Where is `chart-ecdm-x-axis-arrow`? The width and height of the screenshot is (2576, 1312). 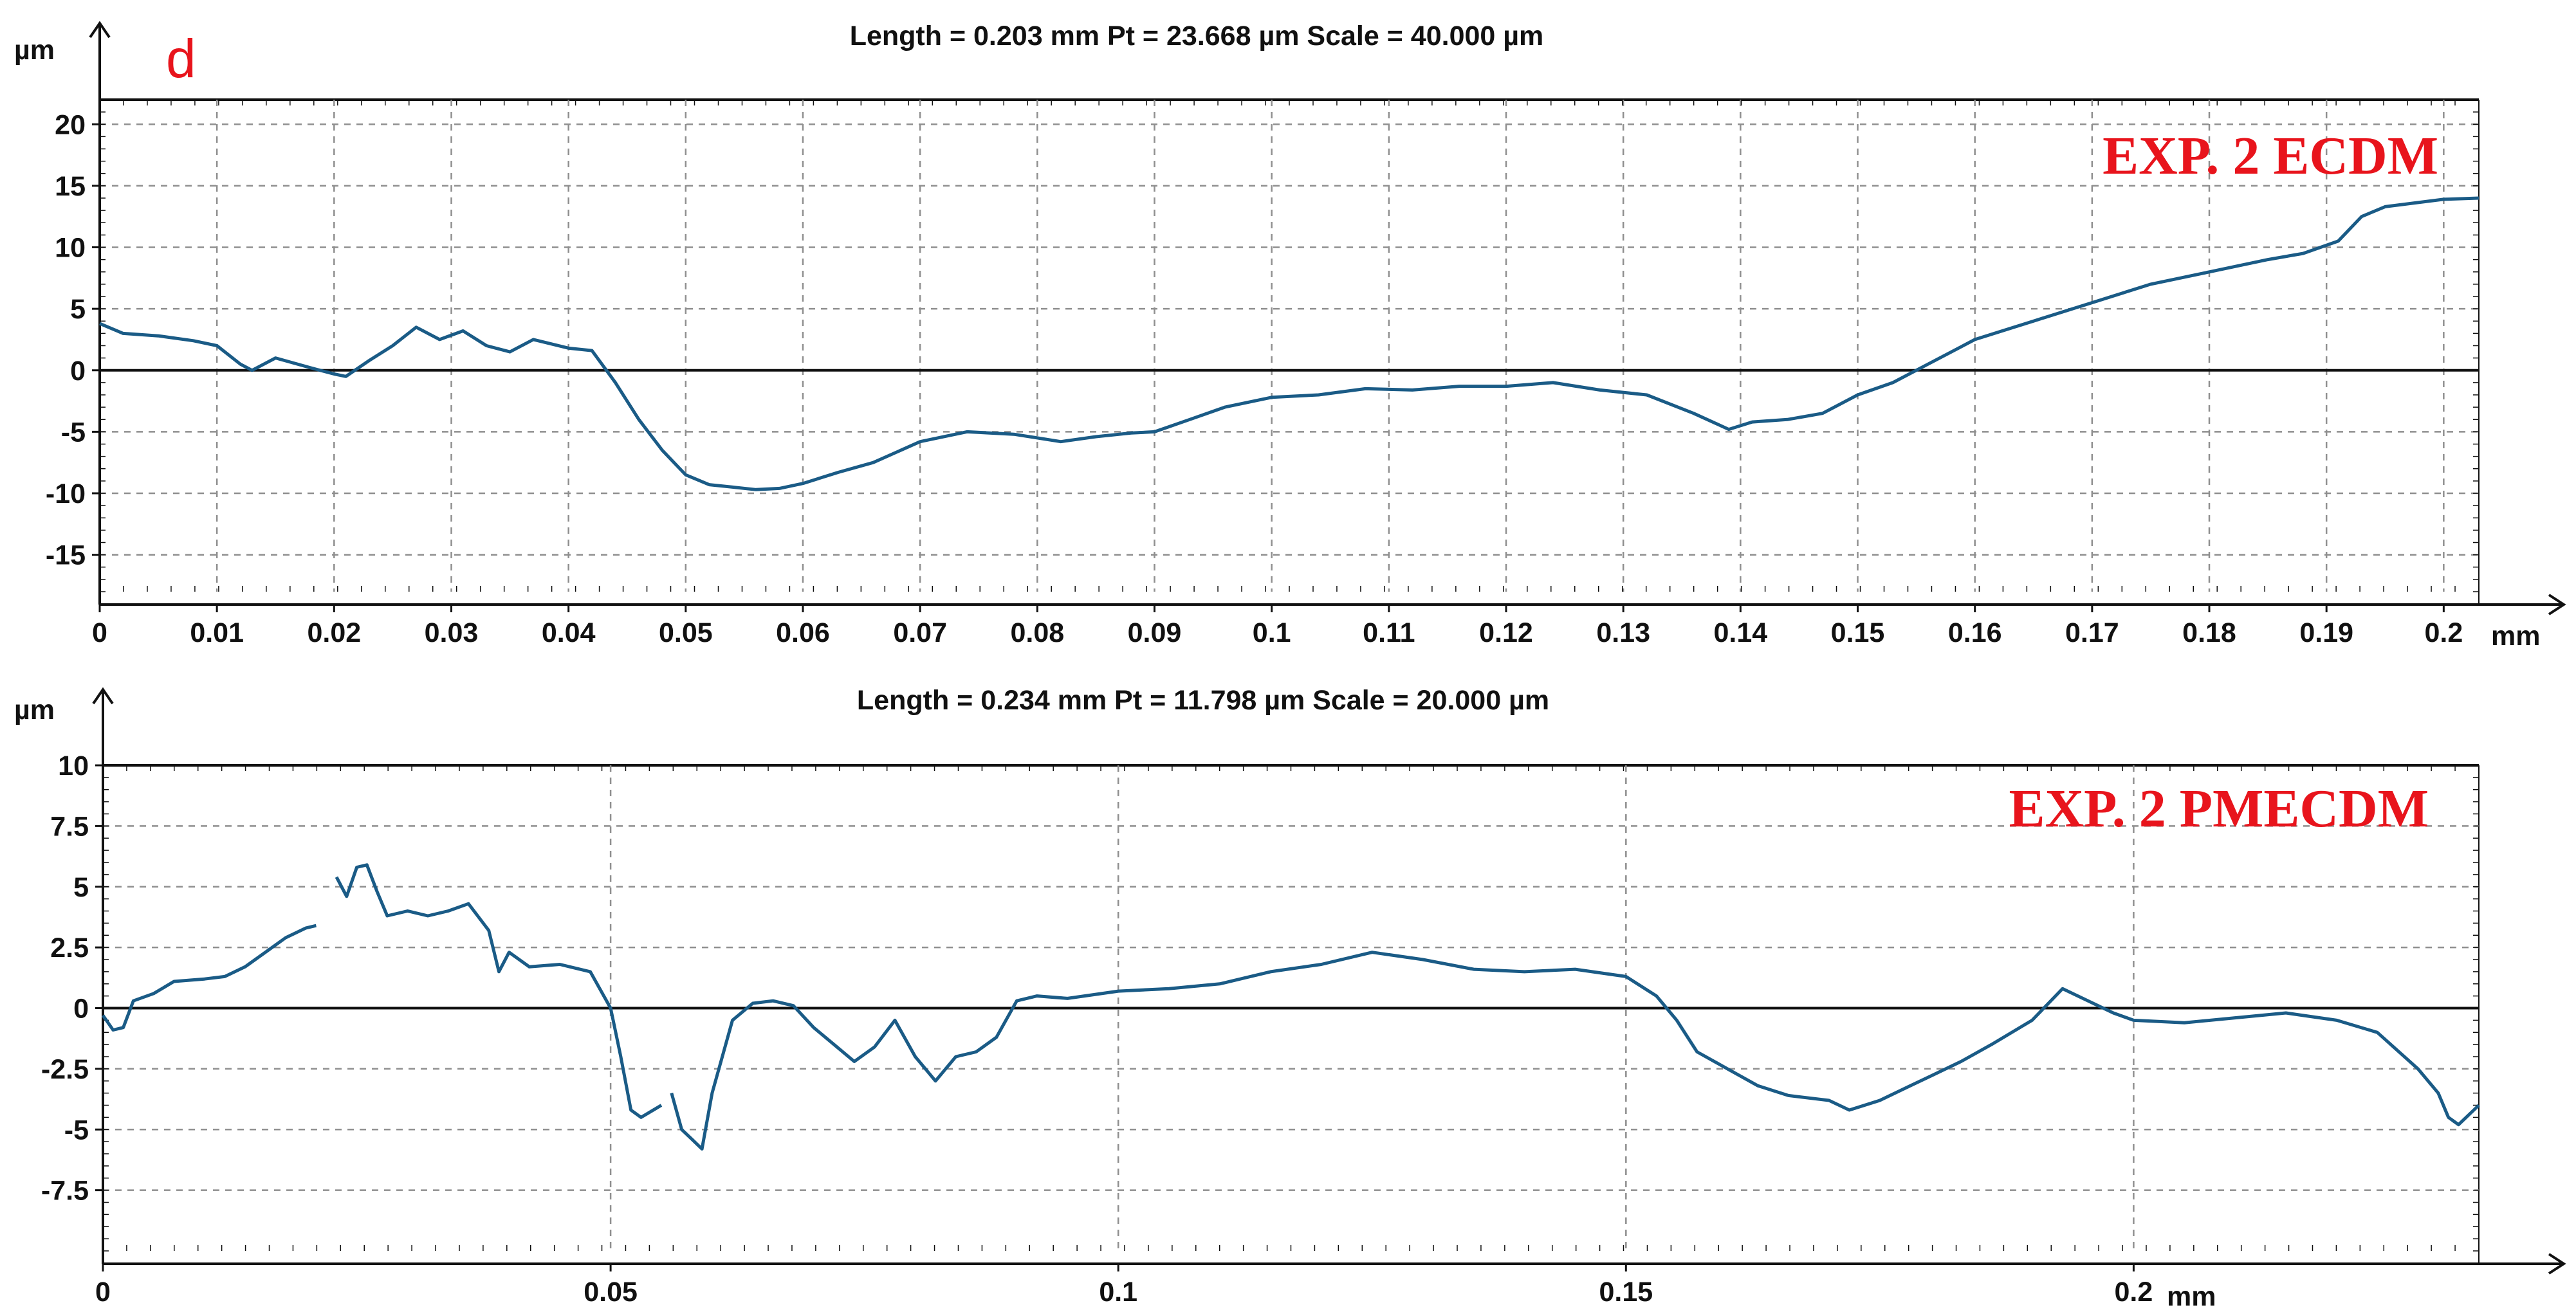 chart-ecdm-x-axis-arrow is located at coordinates (2557, 605).